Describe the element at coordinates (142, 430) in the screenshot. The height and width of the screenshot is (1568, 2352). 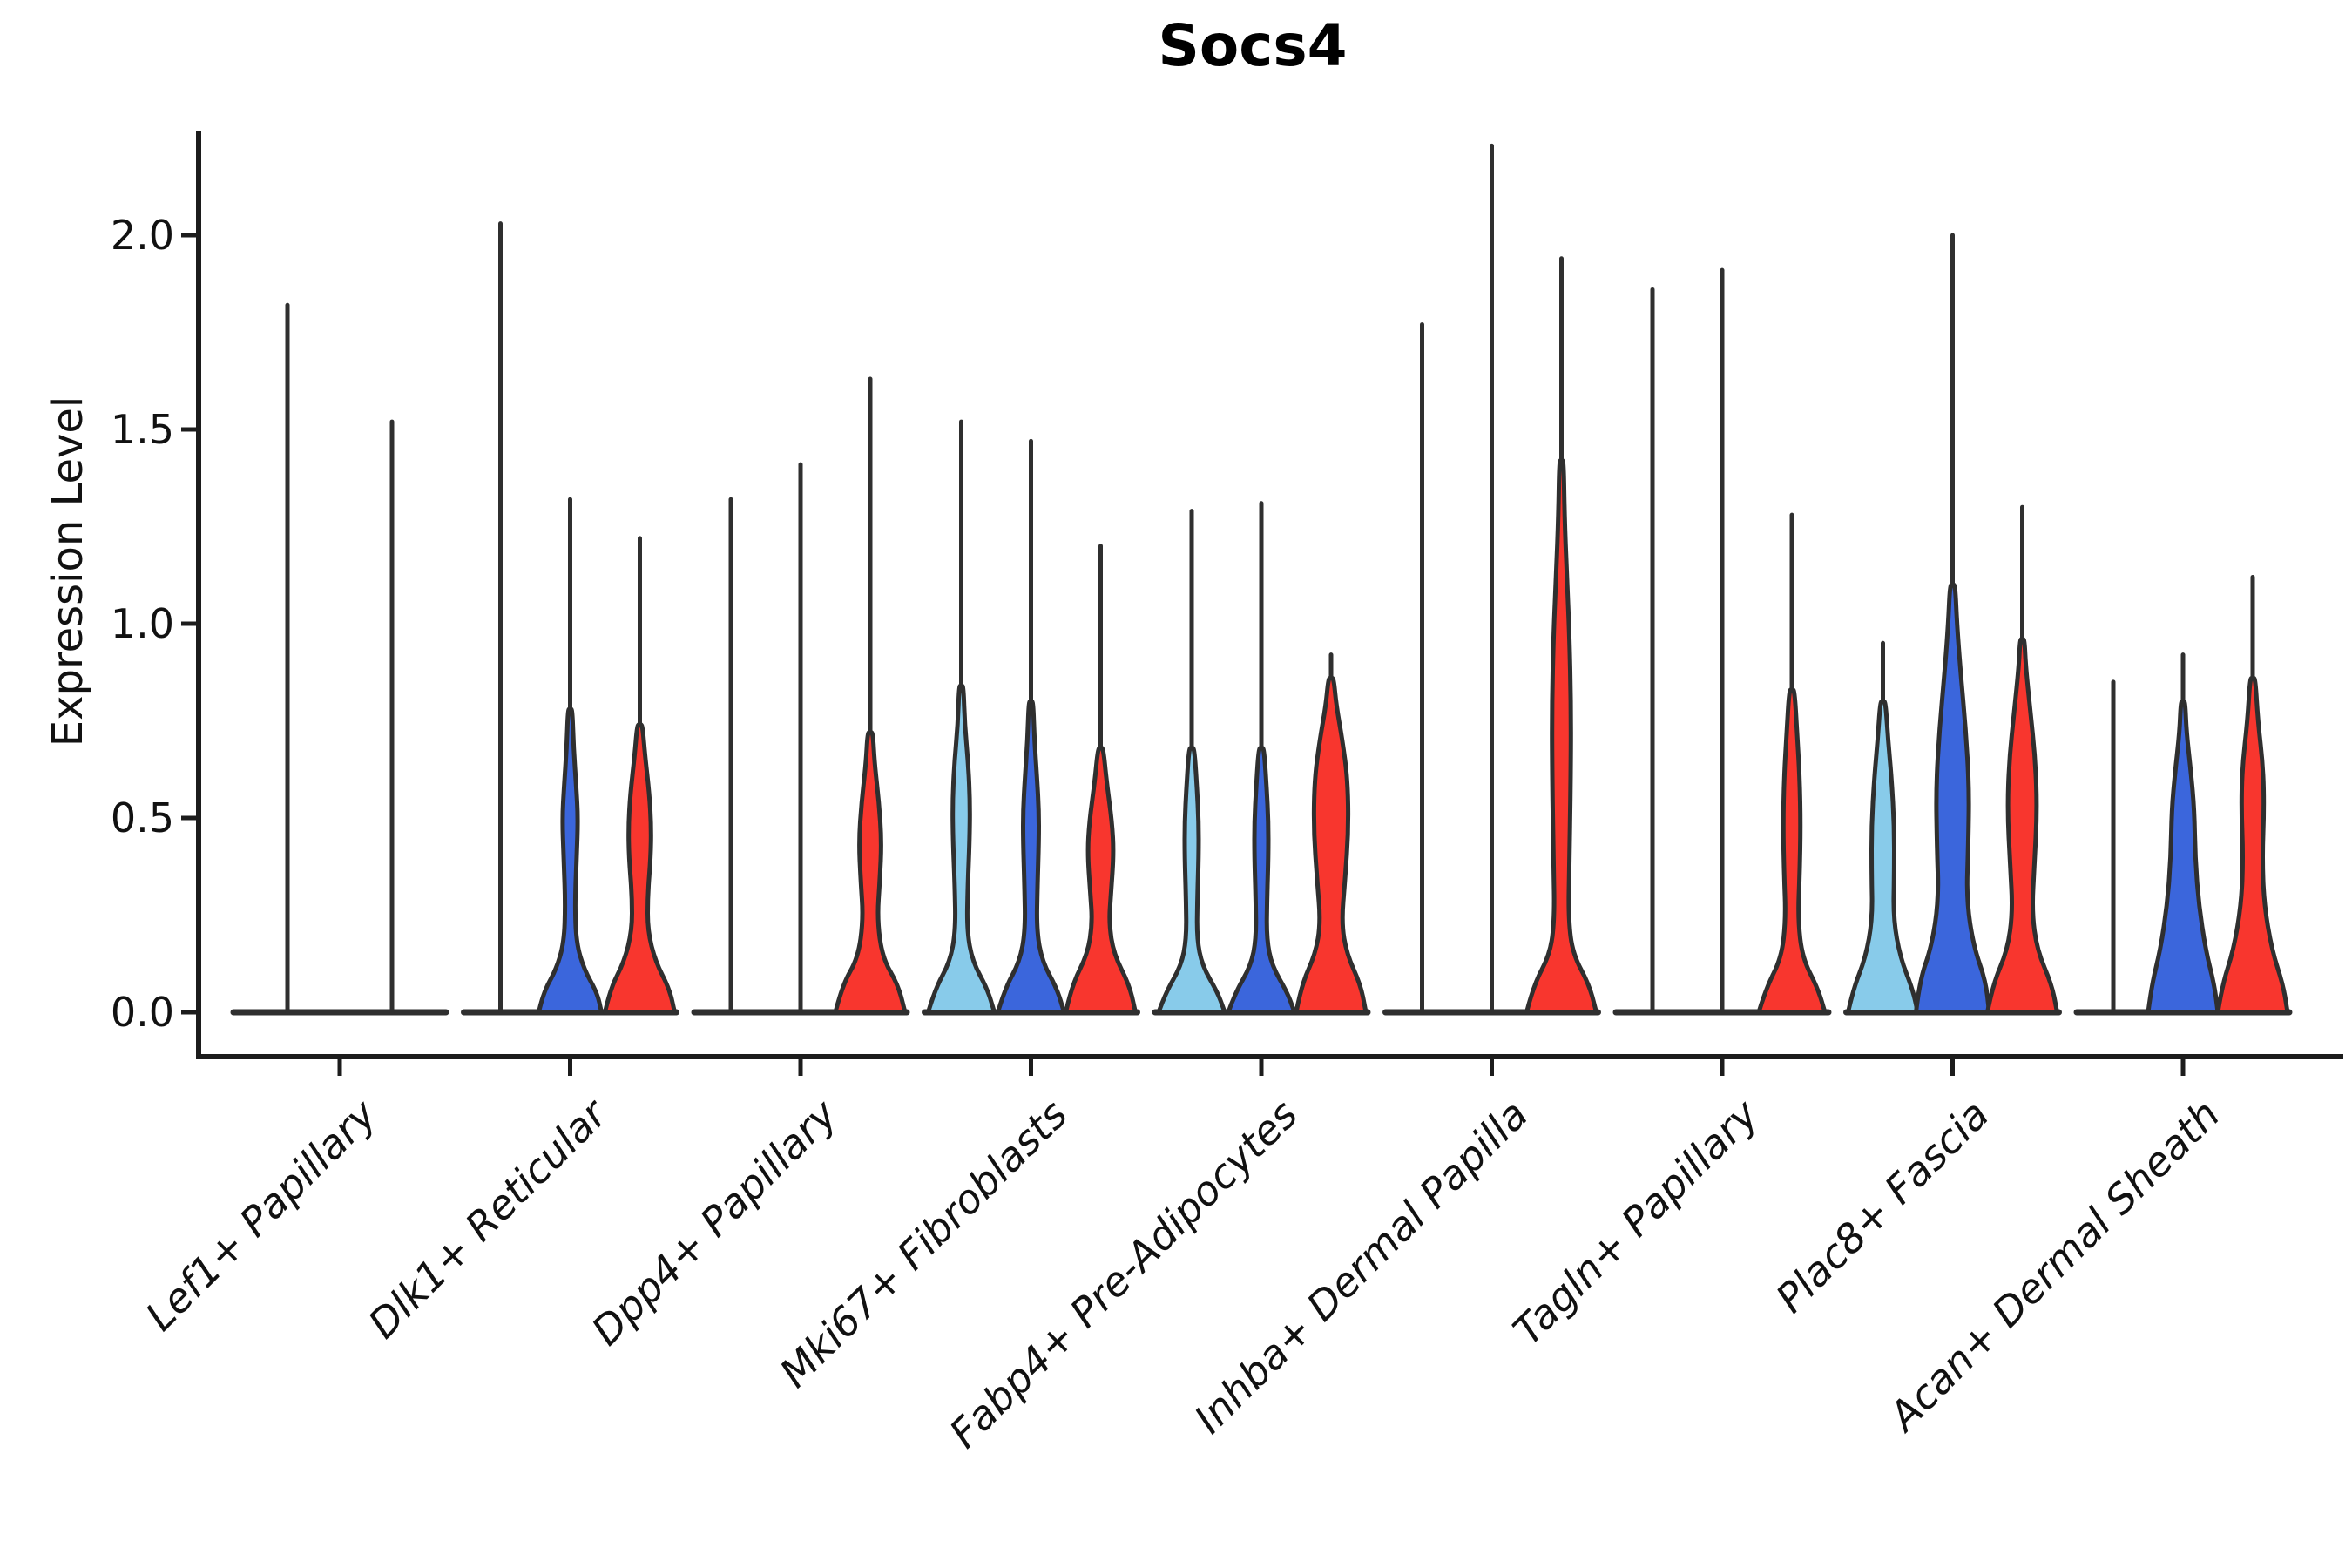
I see `y-tick-label: 1.5` at that location.